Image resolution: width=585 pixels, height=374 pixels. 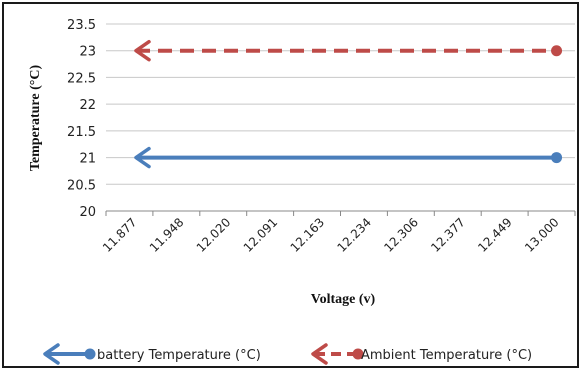 What do you see at coordinates (448, 235) in the screenshot?
I see `x-tick-label: 12.377` at bounding box center [448, 235].